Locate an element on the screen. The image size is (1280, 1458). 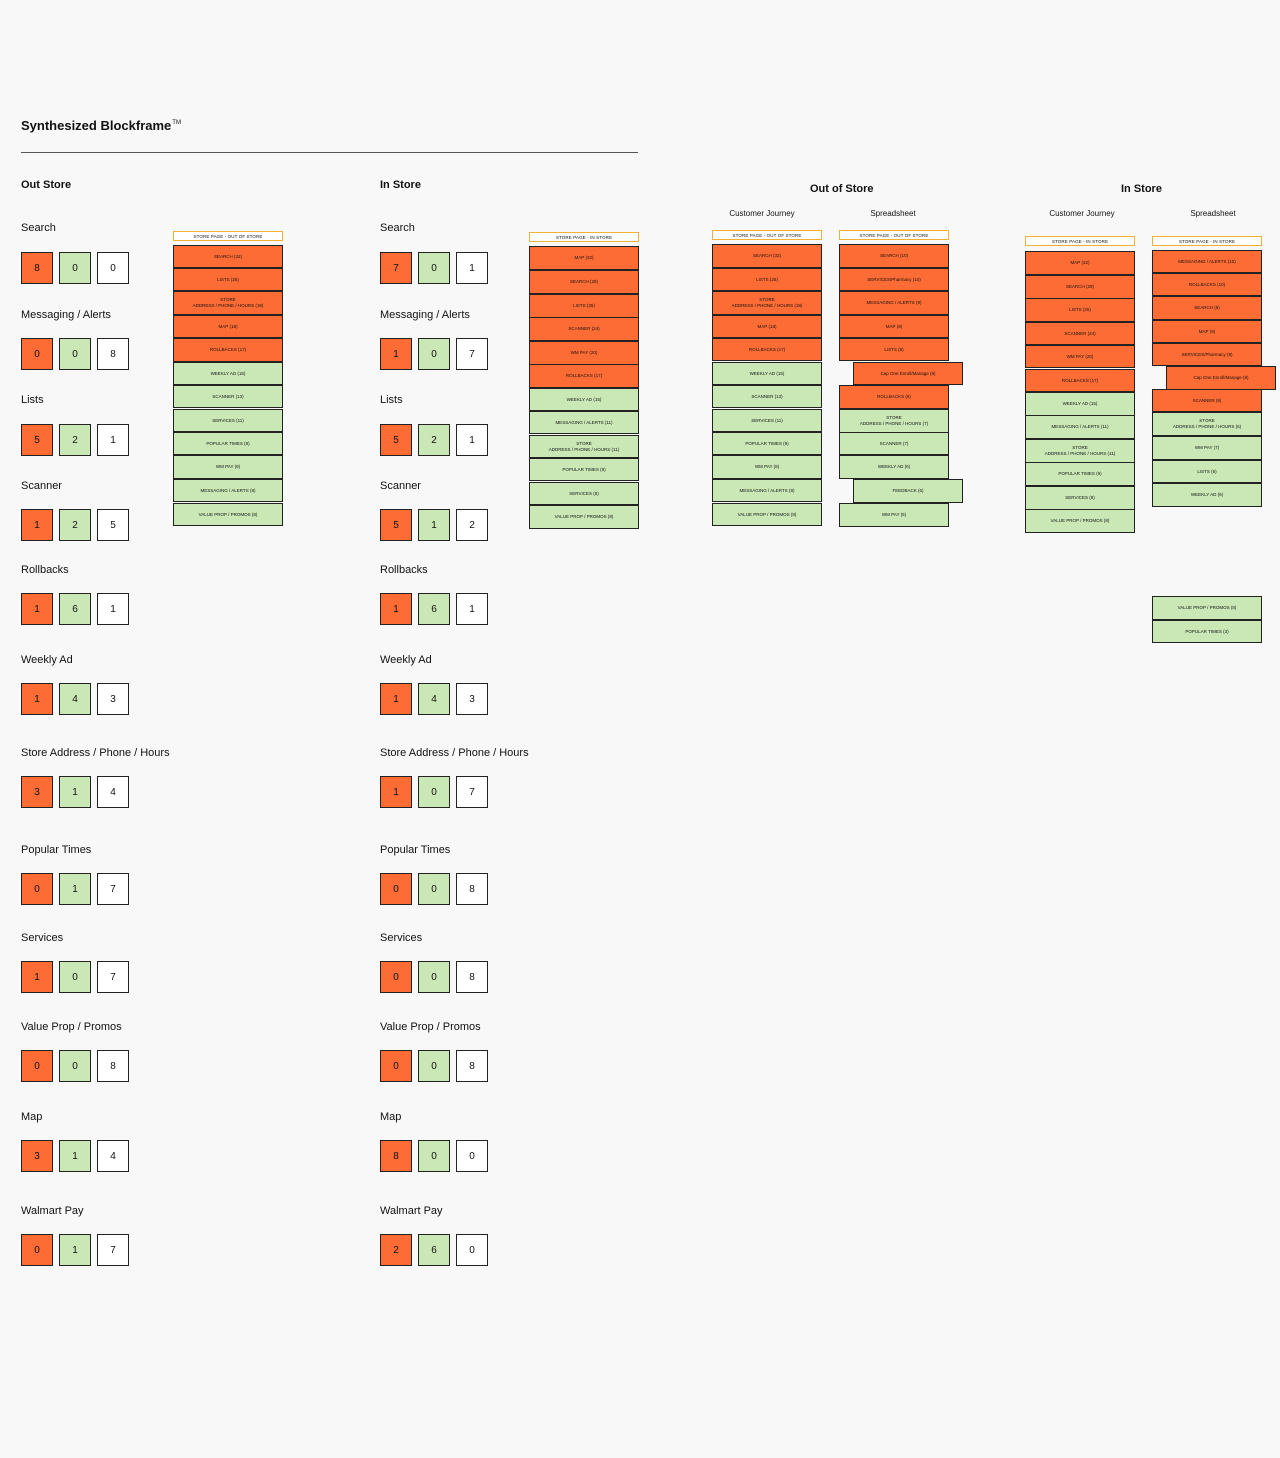
feature-block: MESSAGING / ALERTS (10) is located at coordinates (1207, 261).